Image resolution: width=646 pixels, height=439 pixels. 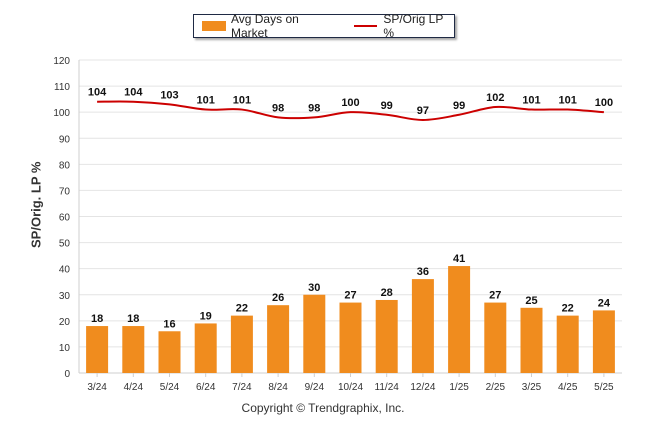 What do you see at coordinates (422, 387) in the screenshot?
I see `x-tick-label: 12/24` at bounding box center [422, 387].